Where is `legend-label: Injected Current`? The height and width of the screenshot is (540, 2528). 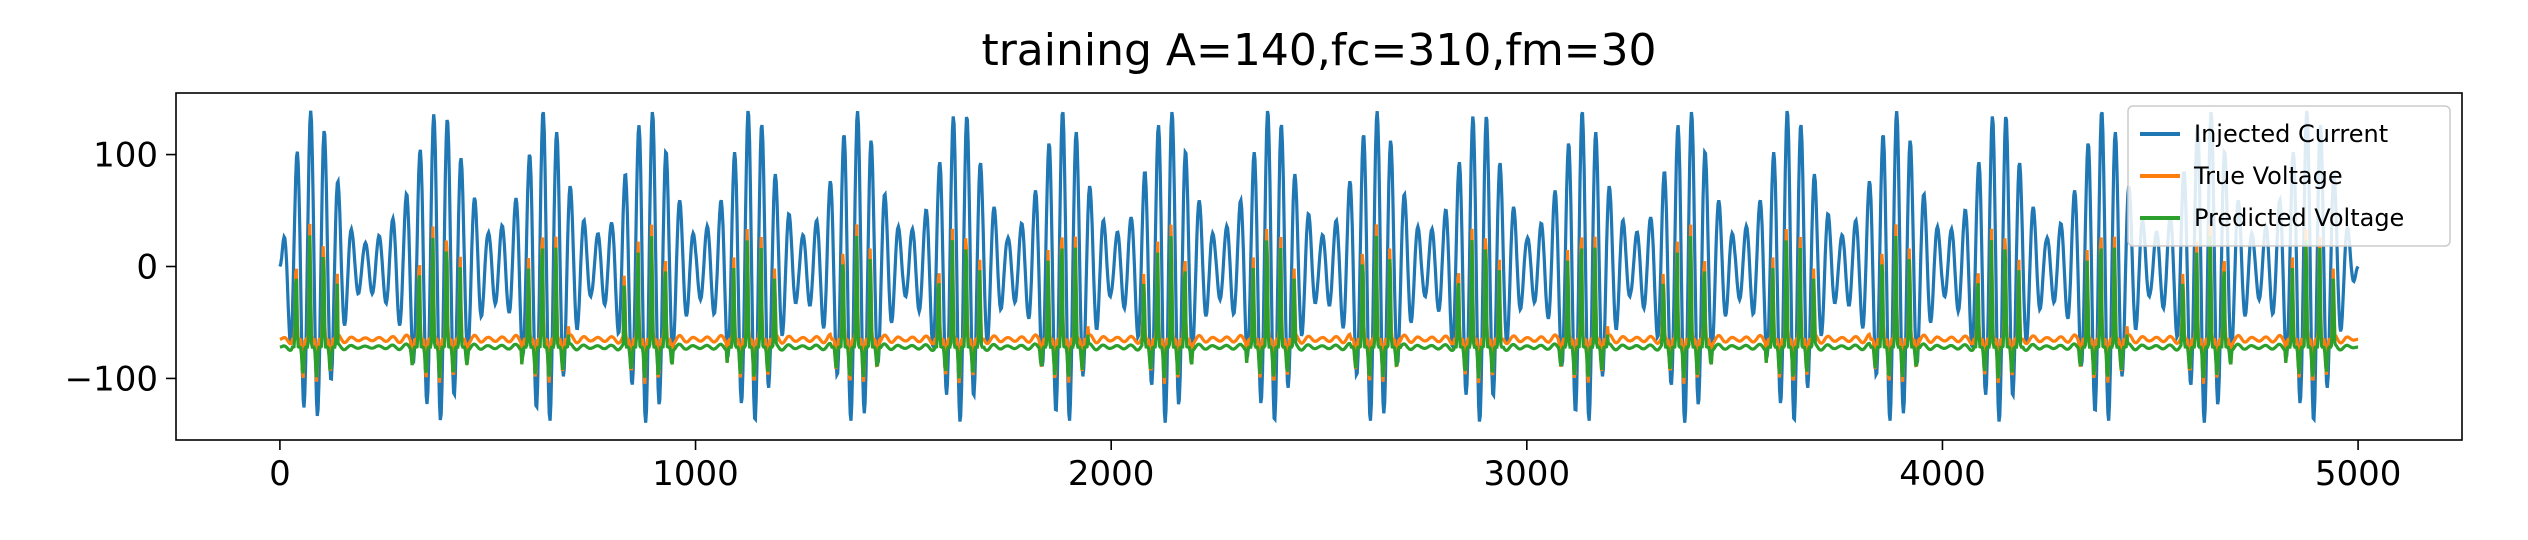 legend-label: Injected Current is located at coordinates (2291, 134).